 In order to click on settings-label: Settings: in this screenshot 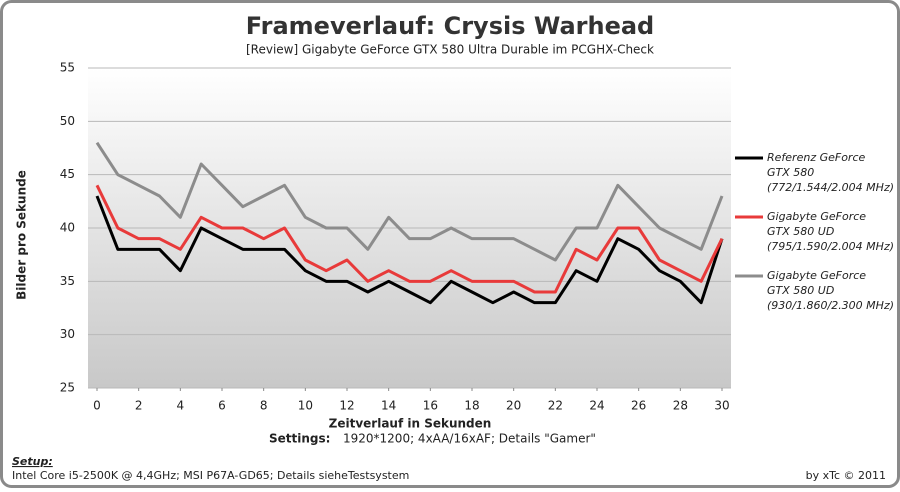, I will do `click(299, 439)`.